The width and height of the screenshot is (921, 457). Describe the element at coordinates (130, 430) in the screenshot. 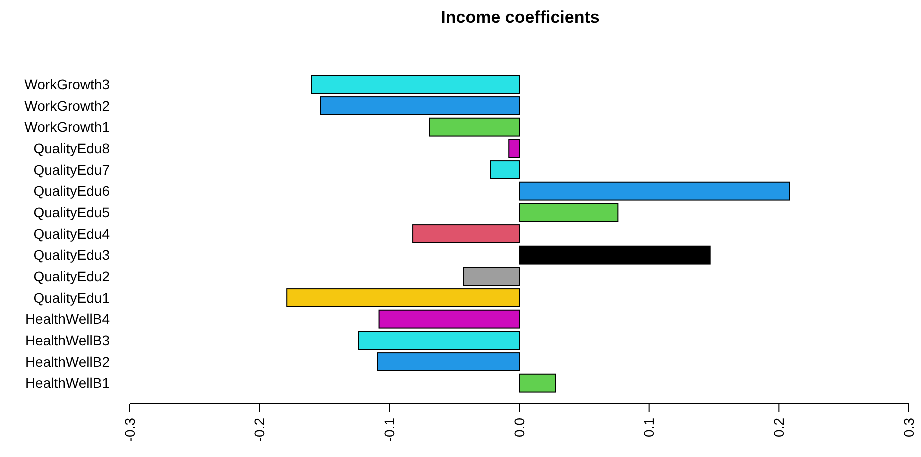

I see `x-tick-label: -0.3` at that location.